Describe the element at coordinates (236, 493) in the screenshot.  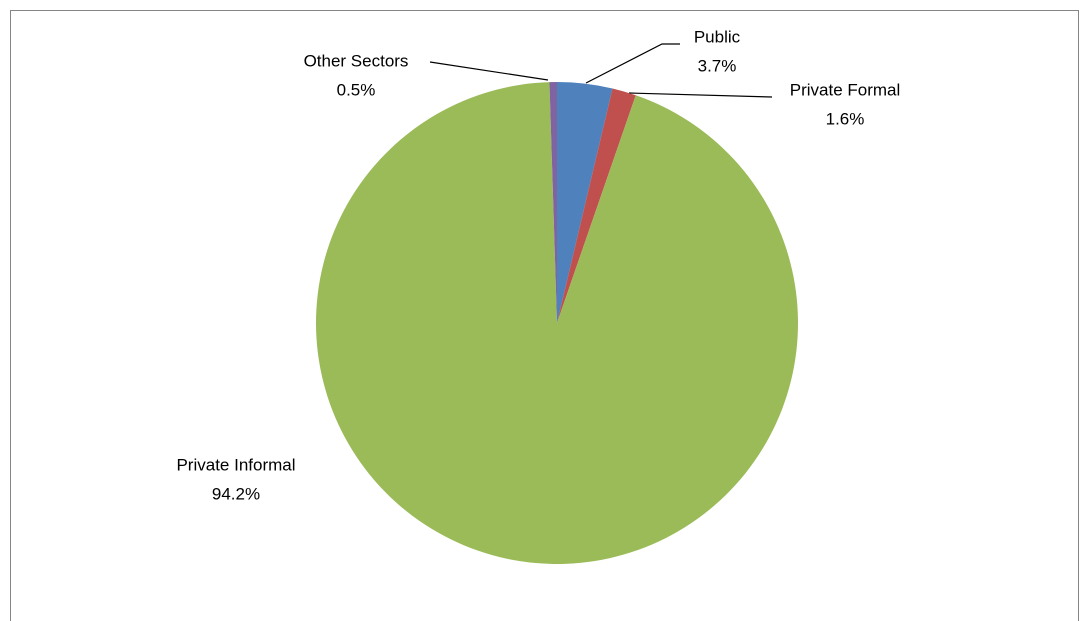
I see `slice-label-value: 94.2%` at that location.